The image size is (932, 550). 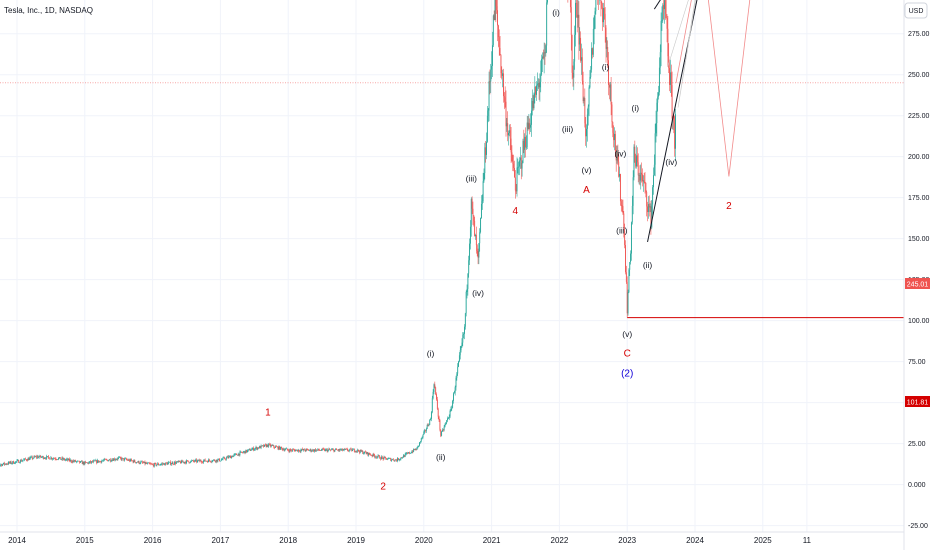 What do you see at coordinates (85, 540) in the screenshot?
I see `x-tick-label: 2015` at bounding box center [85, 540].